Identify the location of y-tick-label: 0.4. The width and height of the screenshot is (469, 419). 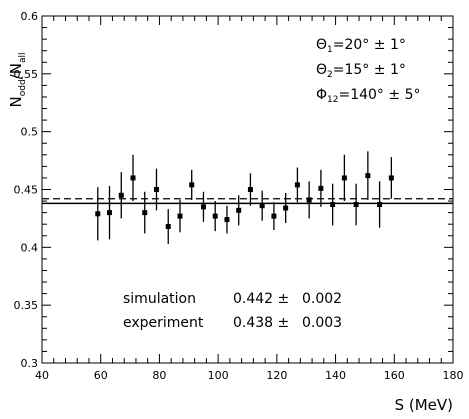
(30, 247).